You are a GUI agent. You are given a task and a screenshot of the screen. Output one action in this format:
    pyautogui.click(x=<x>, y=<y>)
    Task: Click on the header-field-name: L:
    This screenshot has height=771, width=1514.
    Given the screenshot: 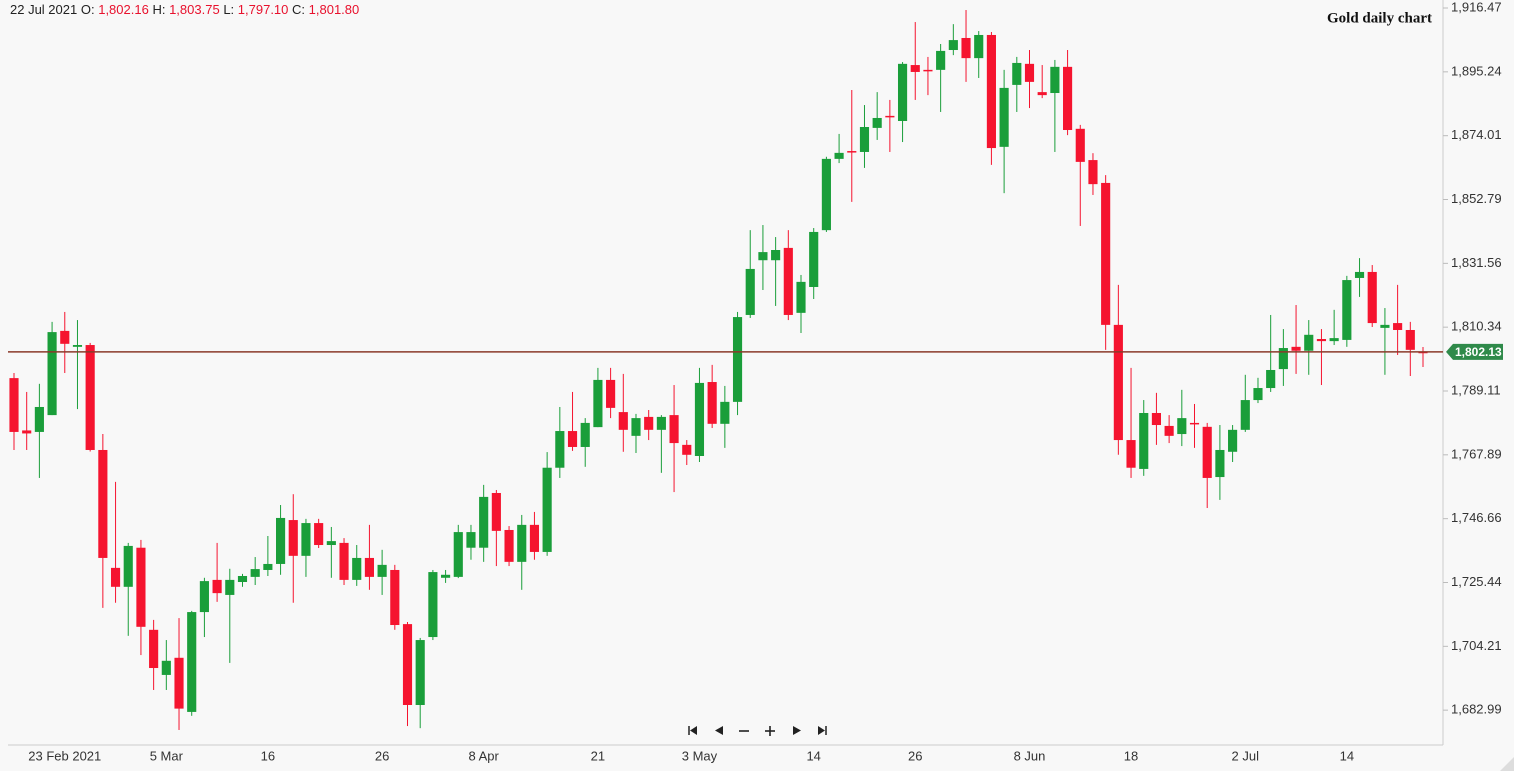 What is the action you would take?
    pyautogui.click(x=229, y=9)
    